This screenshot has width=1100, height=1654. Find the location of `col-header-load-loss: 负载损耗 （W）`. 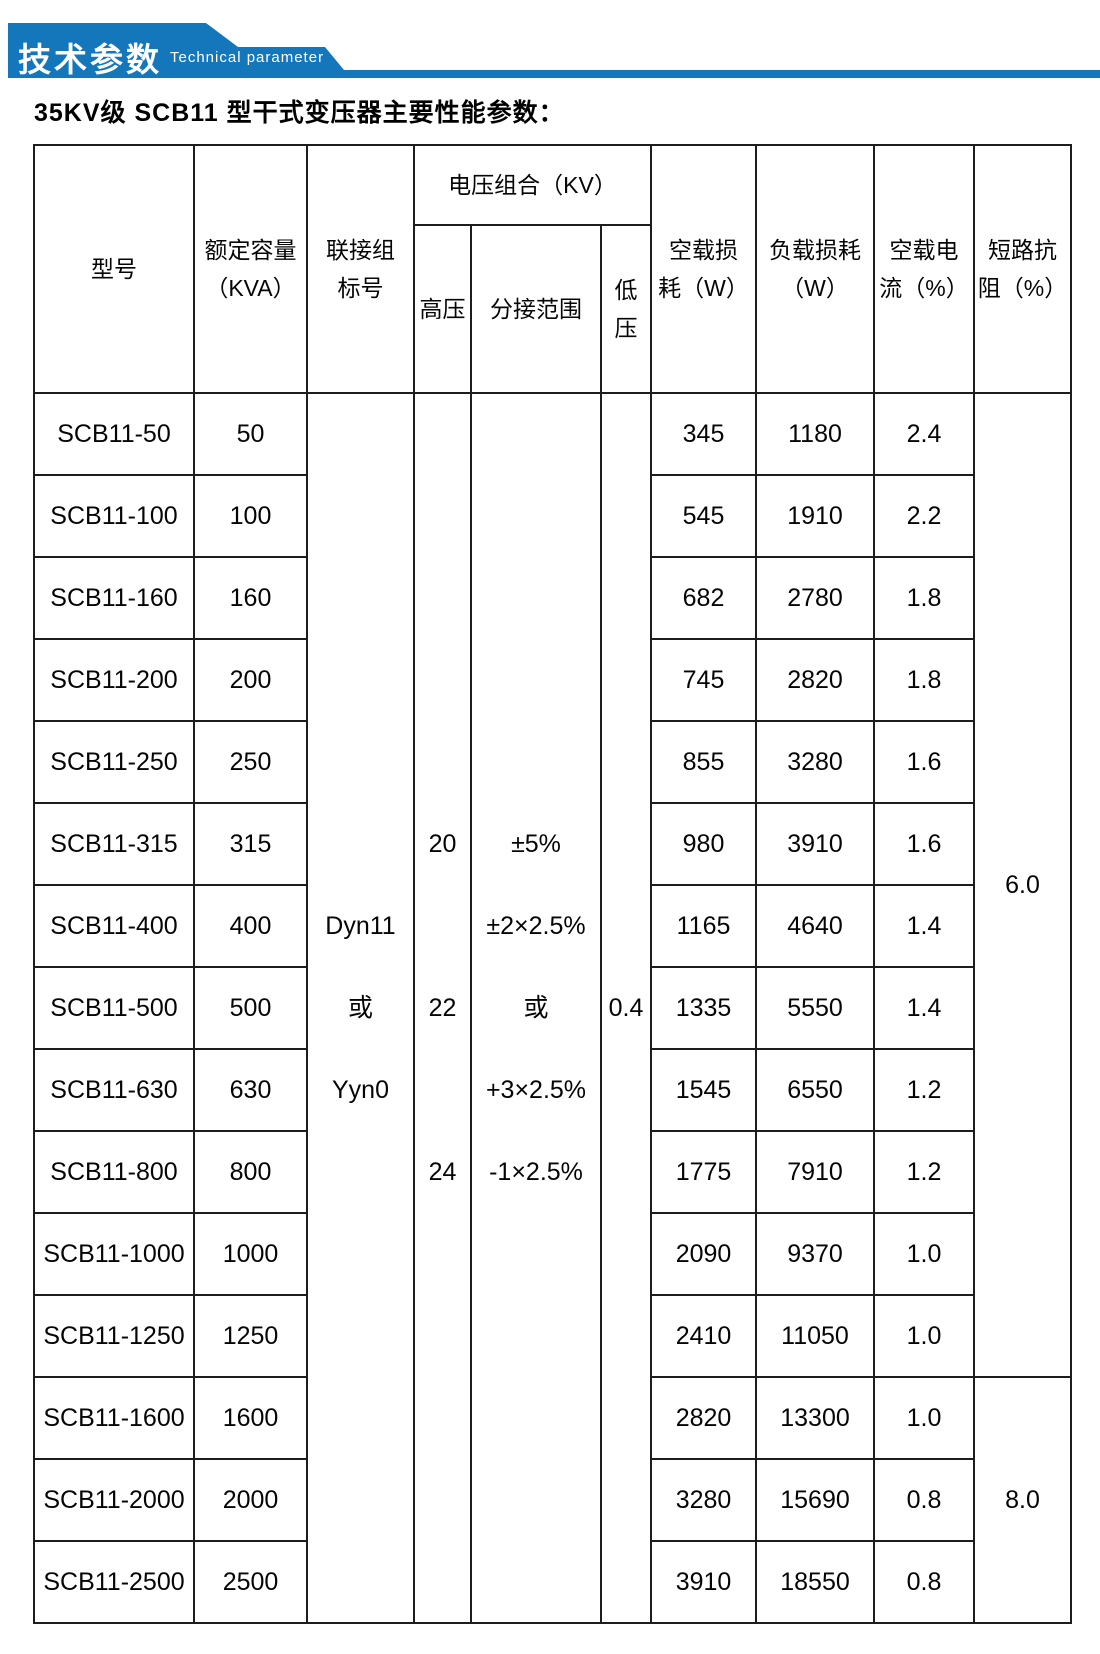

col-header-load-loss: 负载损耗 （W） is located at coordinates (815, 269).